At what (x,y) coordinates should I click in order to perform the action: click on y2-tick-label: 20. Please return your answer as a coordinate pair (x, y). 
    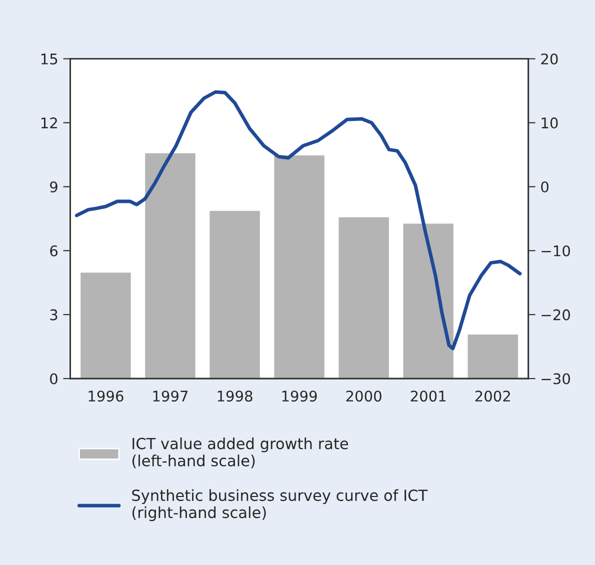
    Looking at the image, I should click on (549, 59).